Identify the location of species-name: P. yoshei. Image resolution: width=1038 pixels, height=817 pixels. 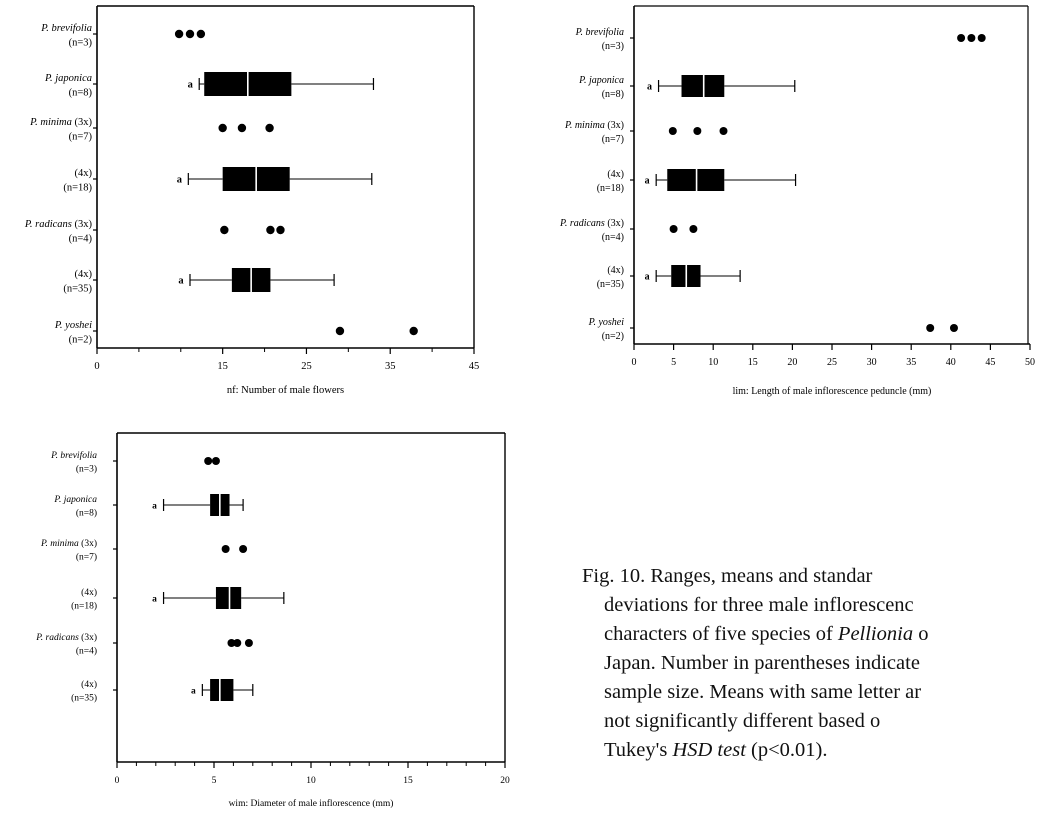
(606, 322).